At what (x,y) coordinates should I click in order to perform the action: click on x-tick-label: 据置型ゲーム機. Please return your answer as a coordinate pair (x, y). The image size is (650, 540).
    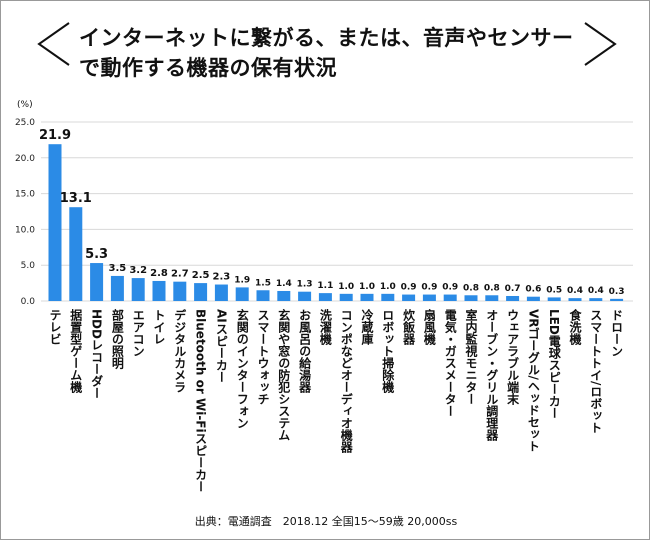
    Looking at the image, I should click on (75, 351).